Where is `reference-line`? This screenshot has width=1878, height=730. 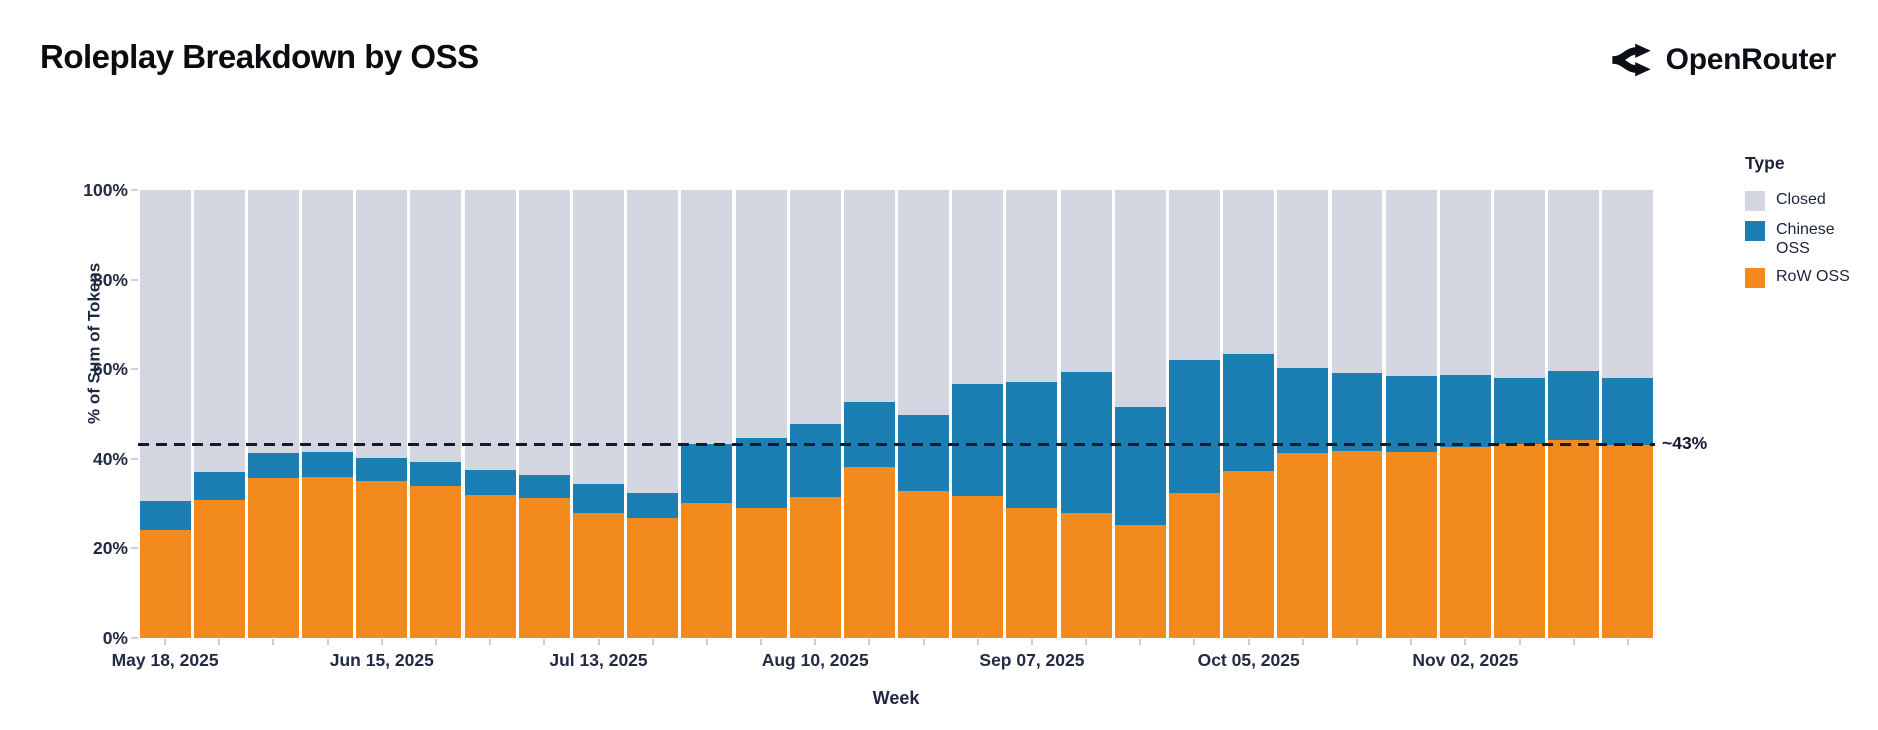 reference-line is located at coordinates (896, 444).